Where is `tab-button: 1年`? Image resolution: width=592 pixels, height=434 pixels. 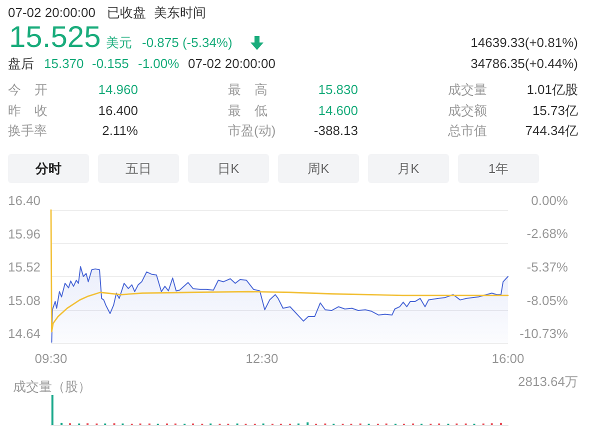 tab-button: 1年 is located at coordinates (498, 168).